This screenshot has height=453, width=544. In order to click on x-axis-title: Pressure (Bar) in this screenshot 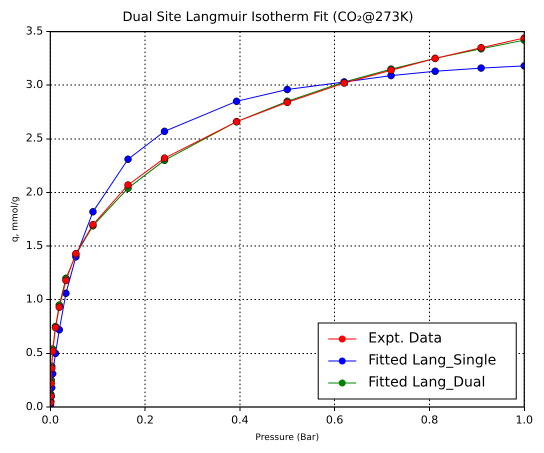, I will do `click(287, 437)`.